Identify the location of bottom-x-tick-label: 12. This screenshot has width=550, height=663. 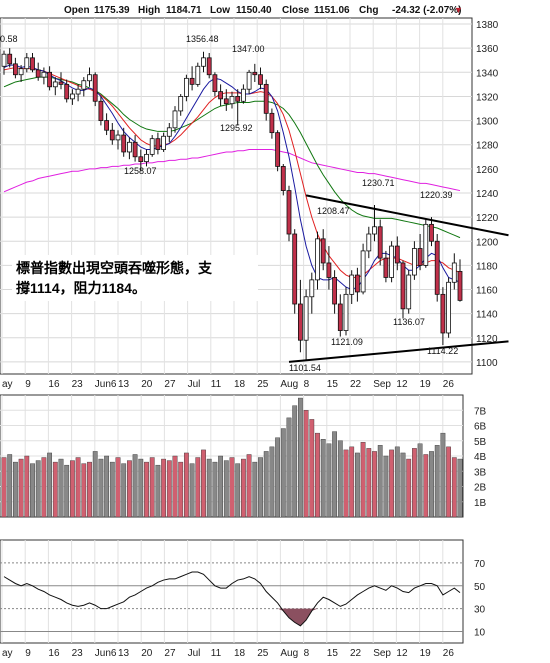
(402, 653).